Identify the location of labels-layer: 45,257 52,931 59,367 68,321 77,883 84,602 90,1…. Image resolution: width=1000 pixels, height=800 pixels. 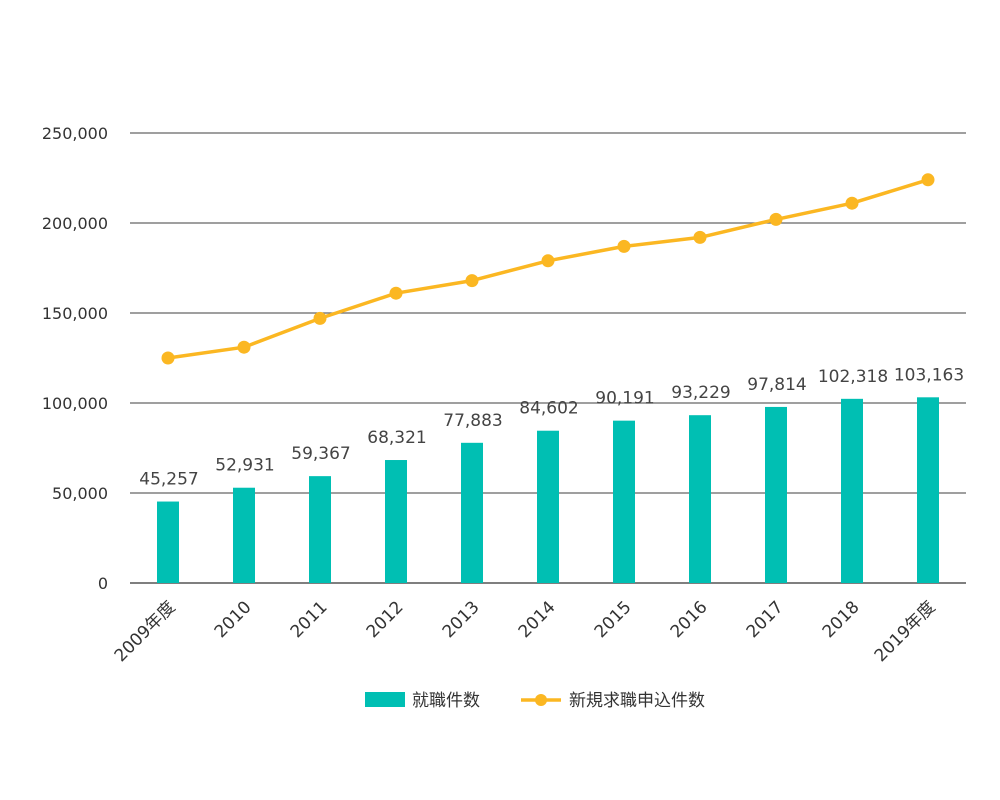
(551, 427).